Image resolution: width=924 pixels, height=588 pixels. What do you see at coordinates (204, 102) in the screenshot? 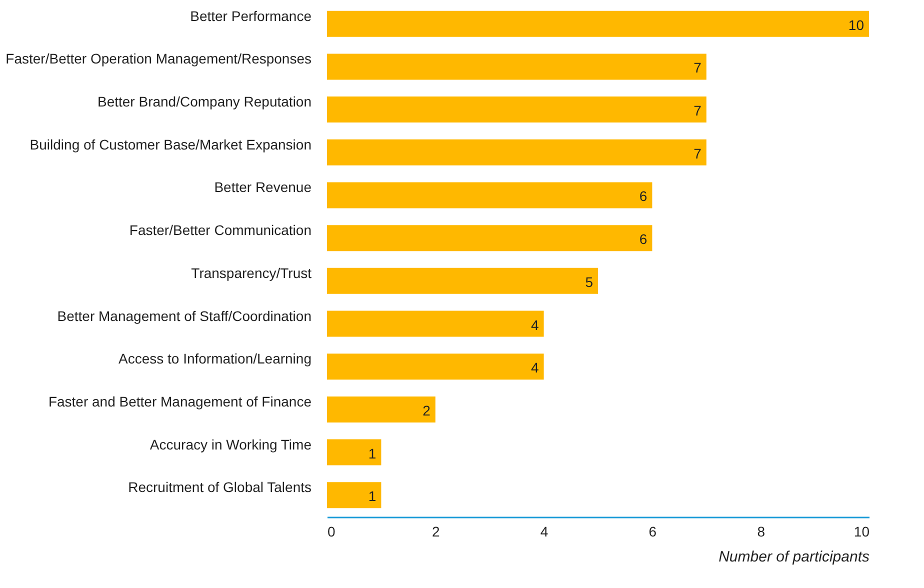
I see `y-tick-label: Better Brand/Company Reputation` at bounding box center [204, 102].